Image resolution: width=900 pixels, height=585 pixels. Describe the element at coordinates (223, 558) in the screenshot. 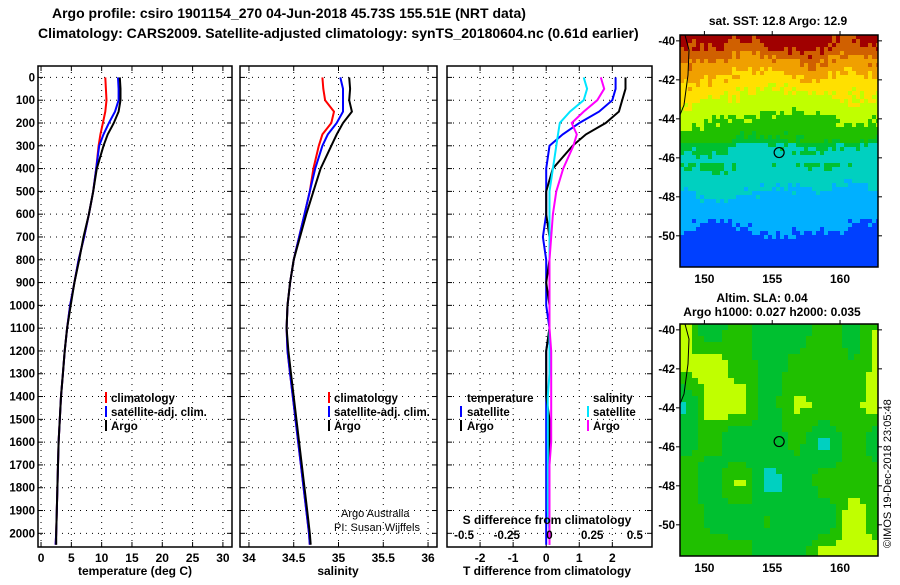

I see `x-tick-label: 30` at that location.